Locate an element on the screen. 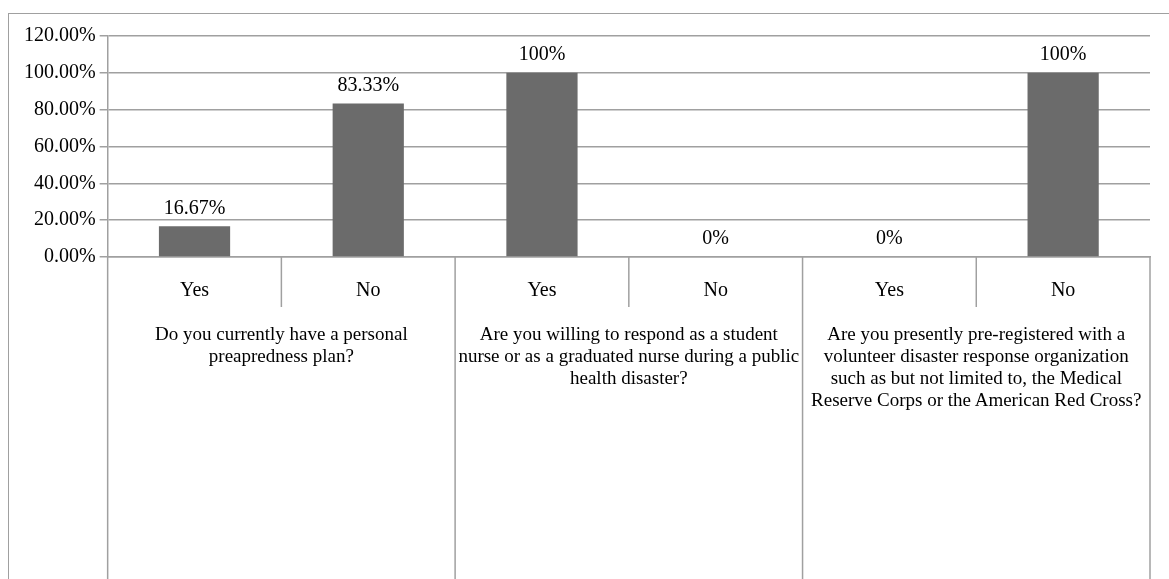 Image resolution: width=1169 pixels, height=579 pixels. y-tick-label: 80.00% is located at coordinates (64, 107).